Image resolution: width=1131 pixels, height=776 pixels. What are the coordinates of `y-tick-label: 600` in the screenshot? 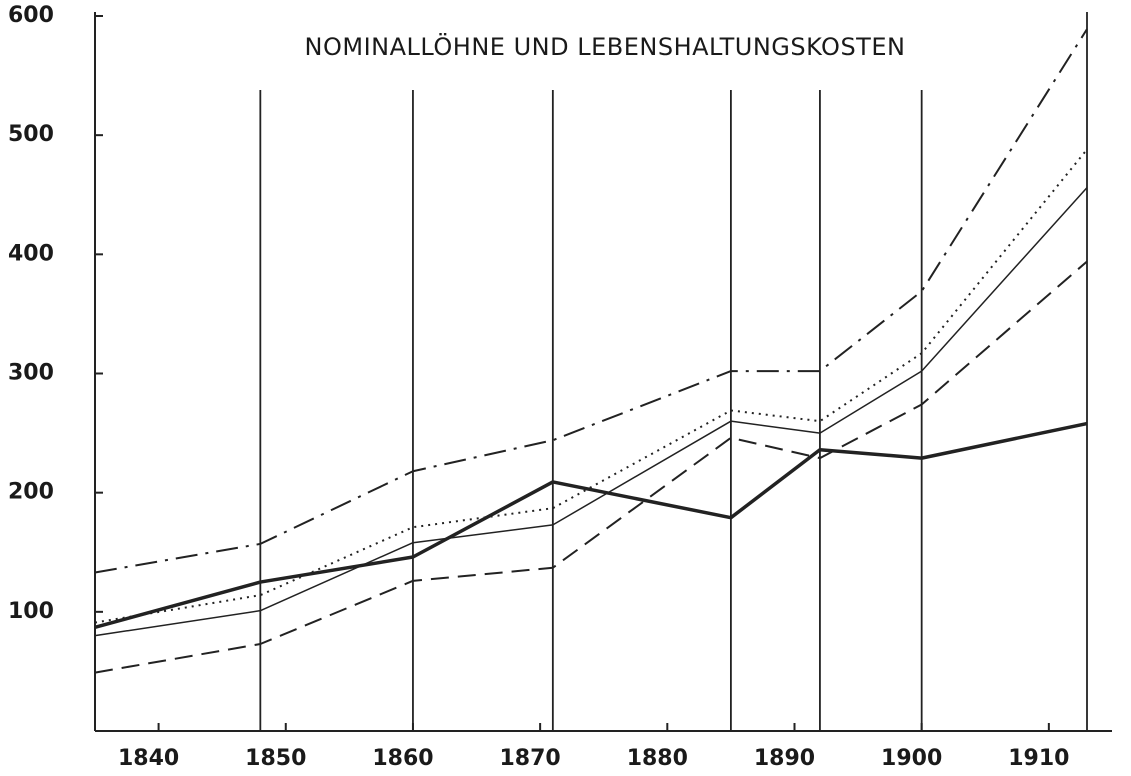 It's located at (31, 15).